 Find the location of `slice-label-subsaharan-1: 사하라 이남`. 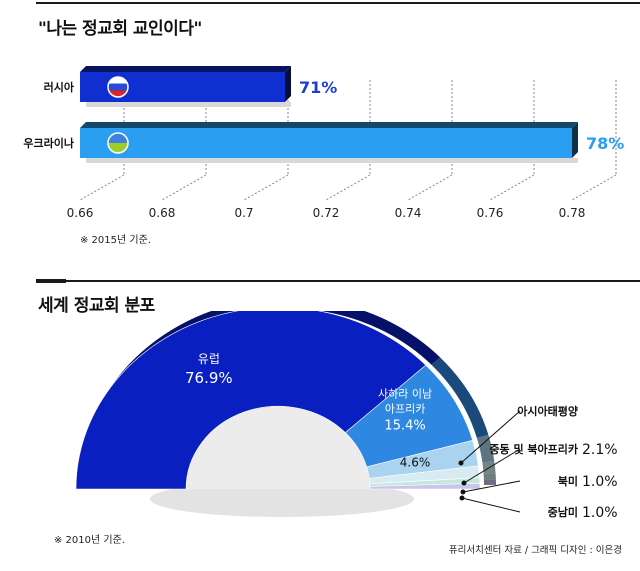

slice-label-subsaharan-1: 사하라 이남 is located at coordinates (405, 393).